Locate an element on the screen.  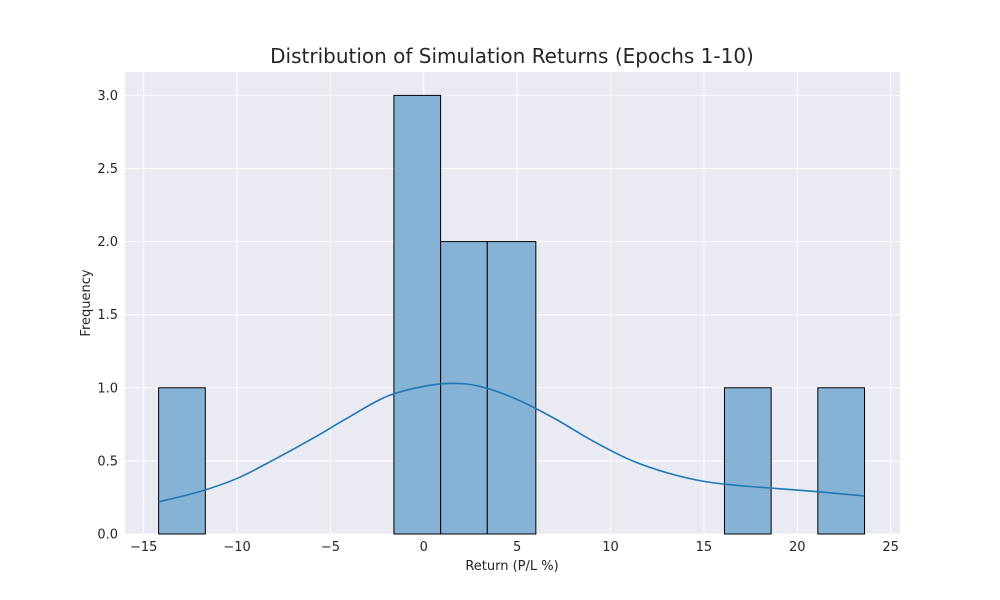
y-axis-label: Frequency is located at coordinates (86, 302).